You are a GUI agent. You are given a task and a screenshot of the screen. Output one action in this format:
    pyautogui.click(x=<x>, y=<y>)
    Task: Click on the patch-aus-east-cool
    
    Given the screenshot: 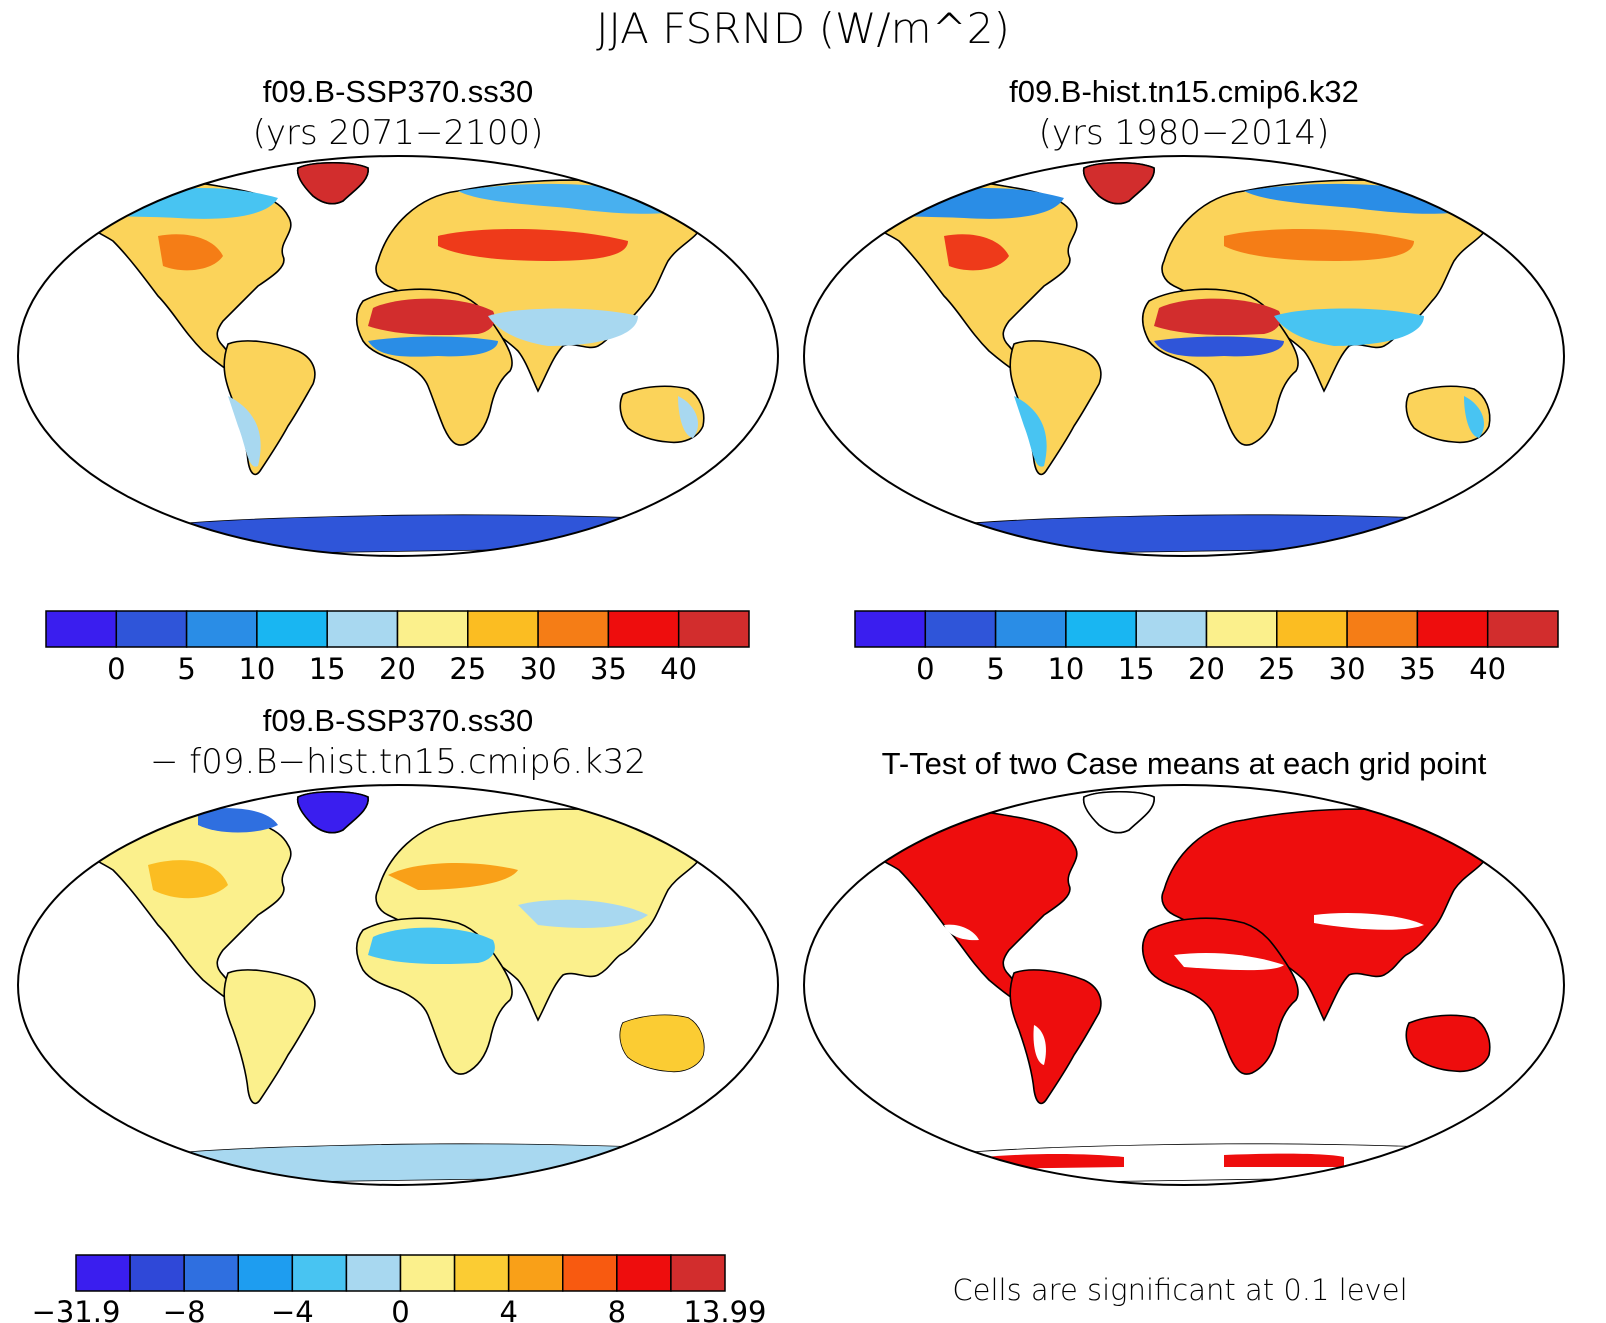 What is the action you would take?
    pyautogui.click(x=688, y=417)
    